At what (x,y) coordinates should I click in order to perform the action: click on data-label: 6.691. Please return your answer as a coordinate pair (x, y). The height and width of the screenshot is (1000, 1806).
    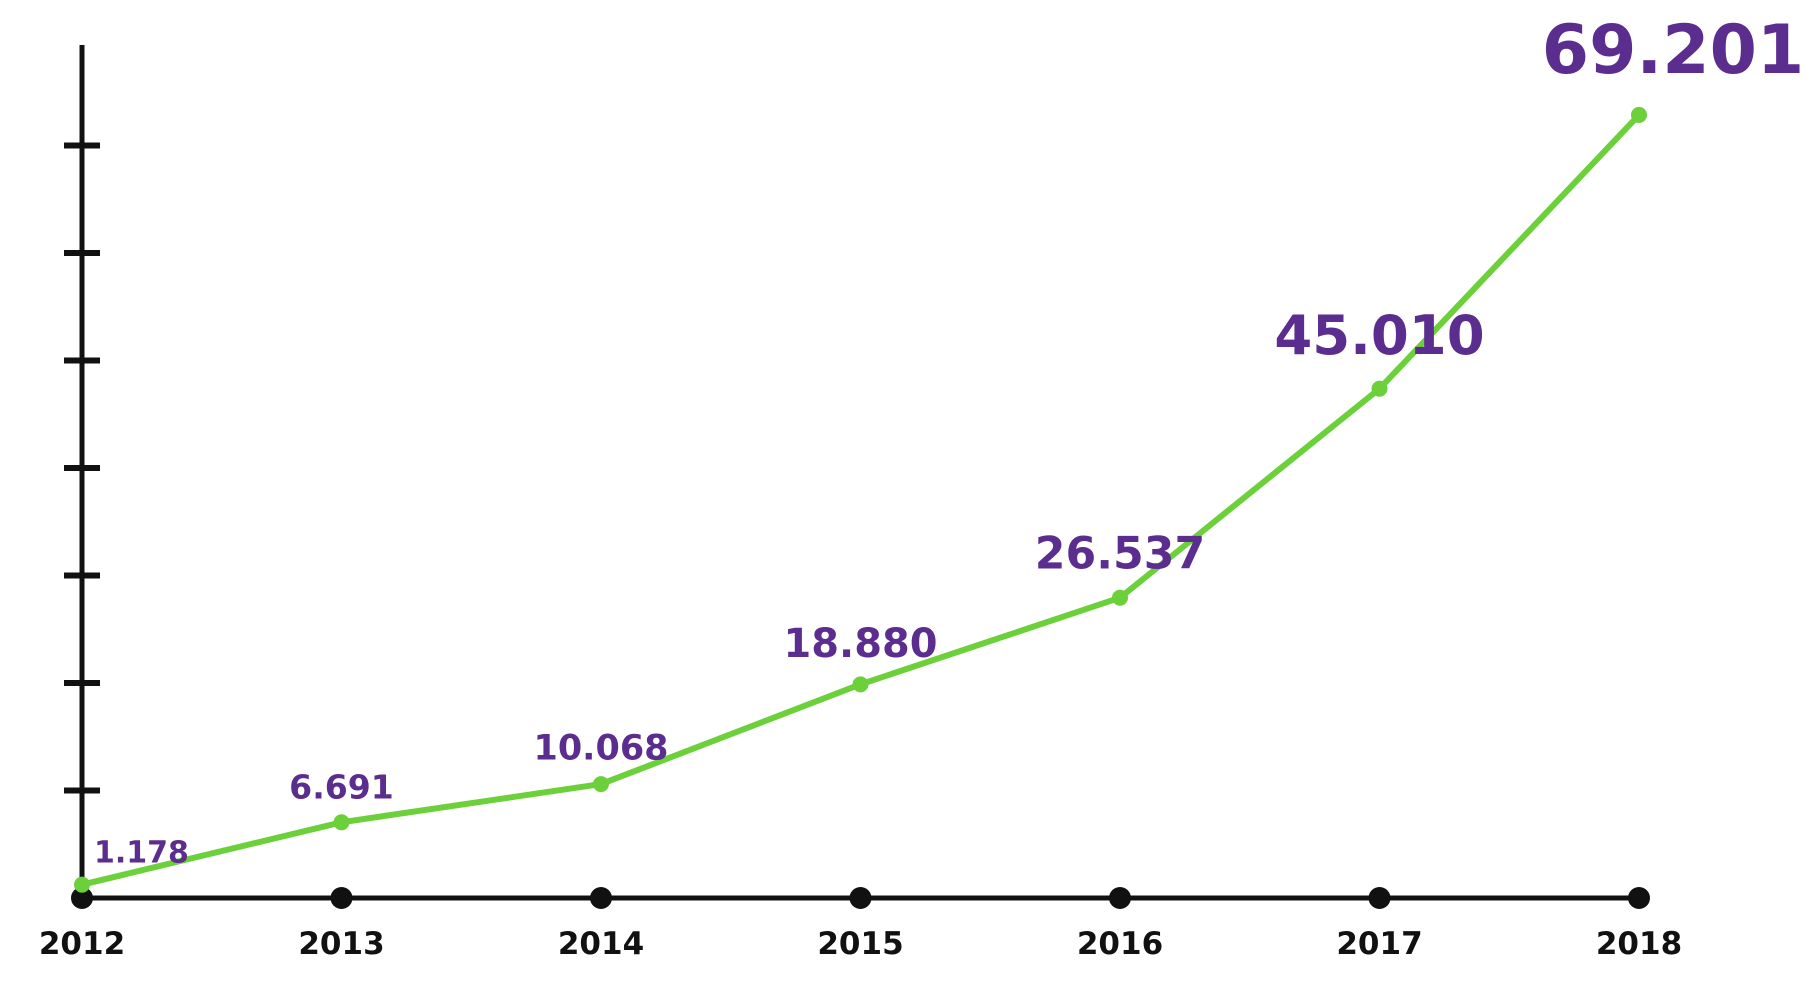
    Looking at the image, I should click on (341, 787).